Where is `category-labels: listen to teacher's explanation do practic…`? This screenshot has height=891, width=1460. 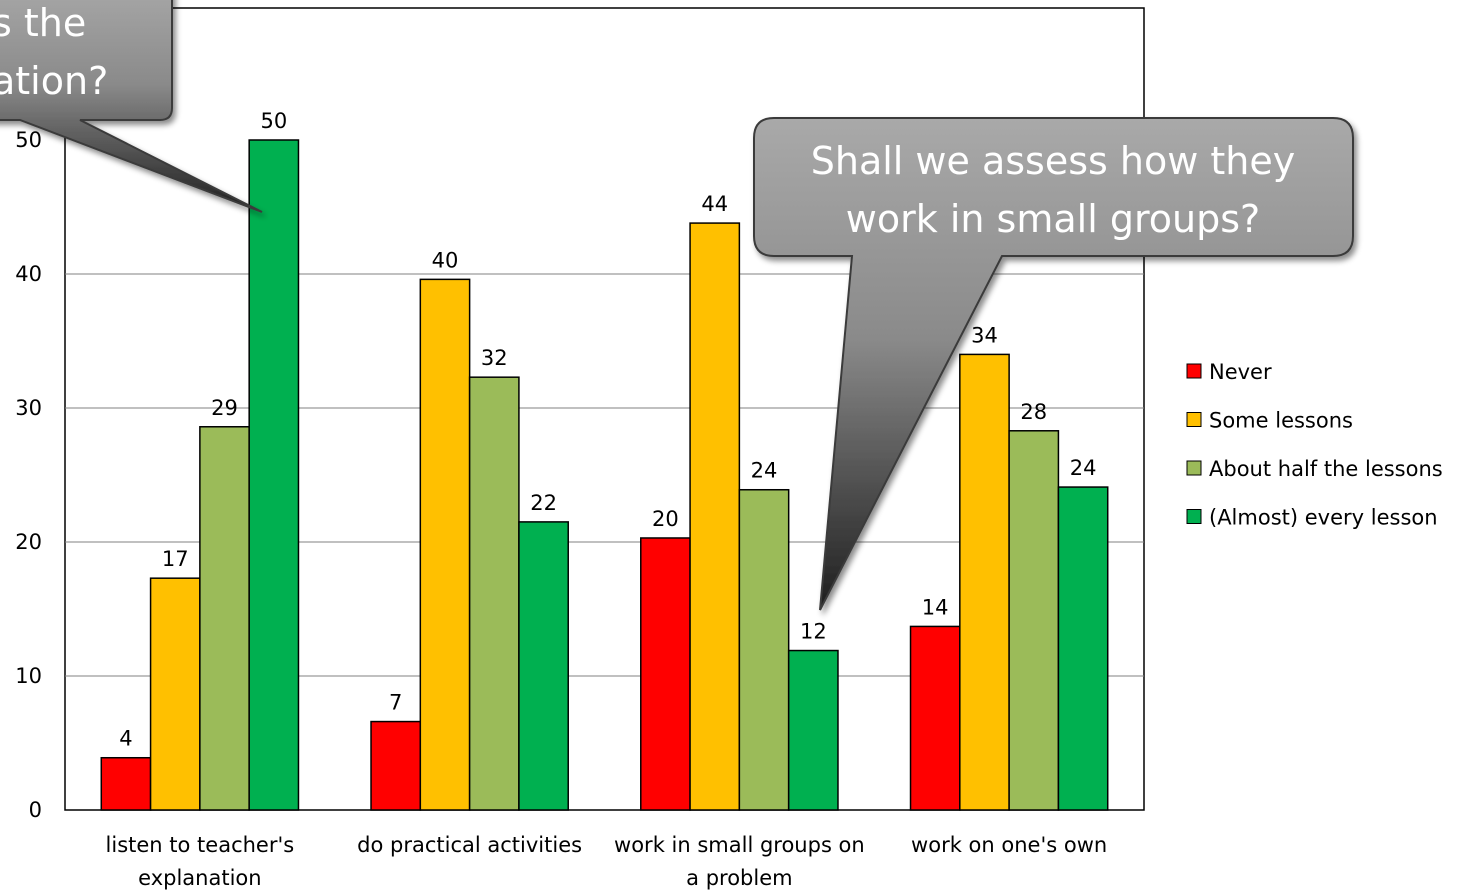
category-labels: listen to teacher's explanation do practic… is located at coordinates (607, 861).